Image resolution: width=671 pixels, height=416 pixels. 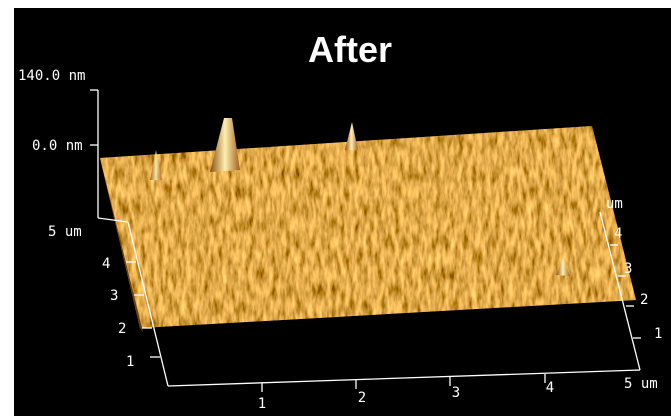 What do you see at coordinates (362, 398) in the screenshot?
I see `bottom-axis-label: 2` at bounding box center [362, 398].